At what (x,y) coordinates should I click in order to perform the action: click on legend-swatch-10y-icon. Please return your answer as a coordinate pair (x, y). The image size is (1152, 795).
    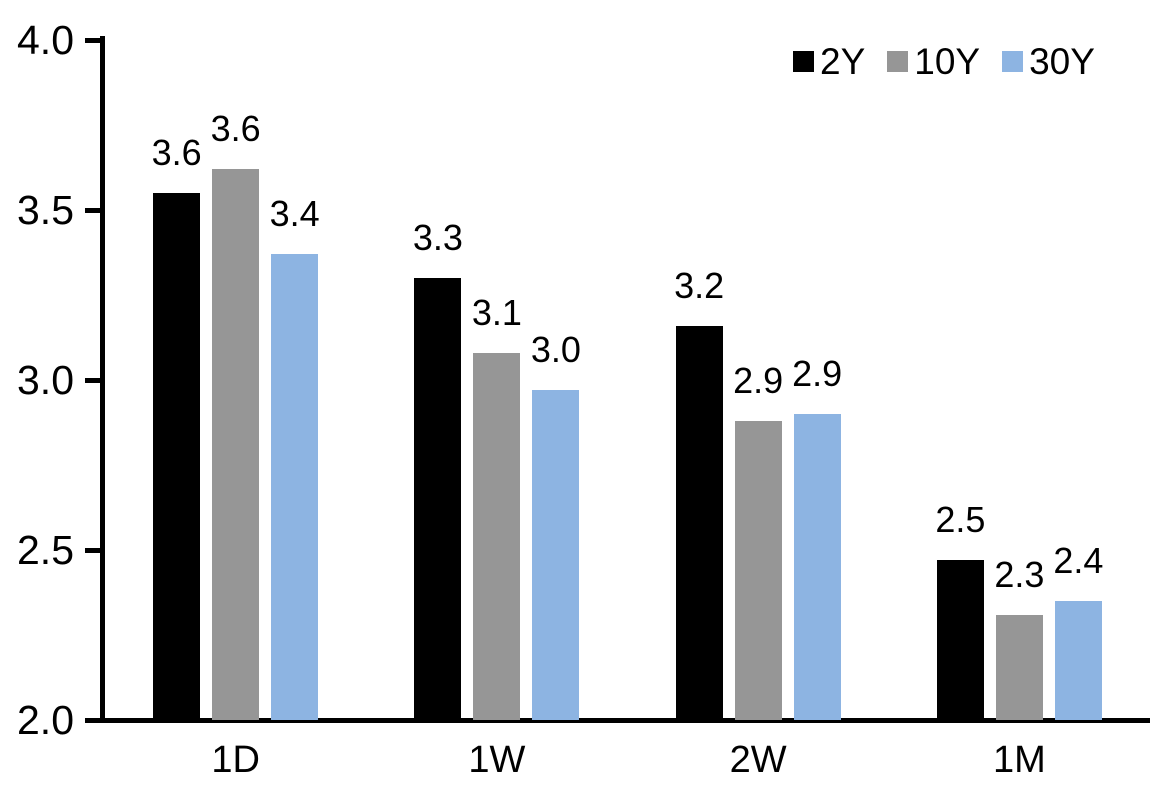
    Looking at the image, I should click on (898, 61).